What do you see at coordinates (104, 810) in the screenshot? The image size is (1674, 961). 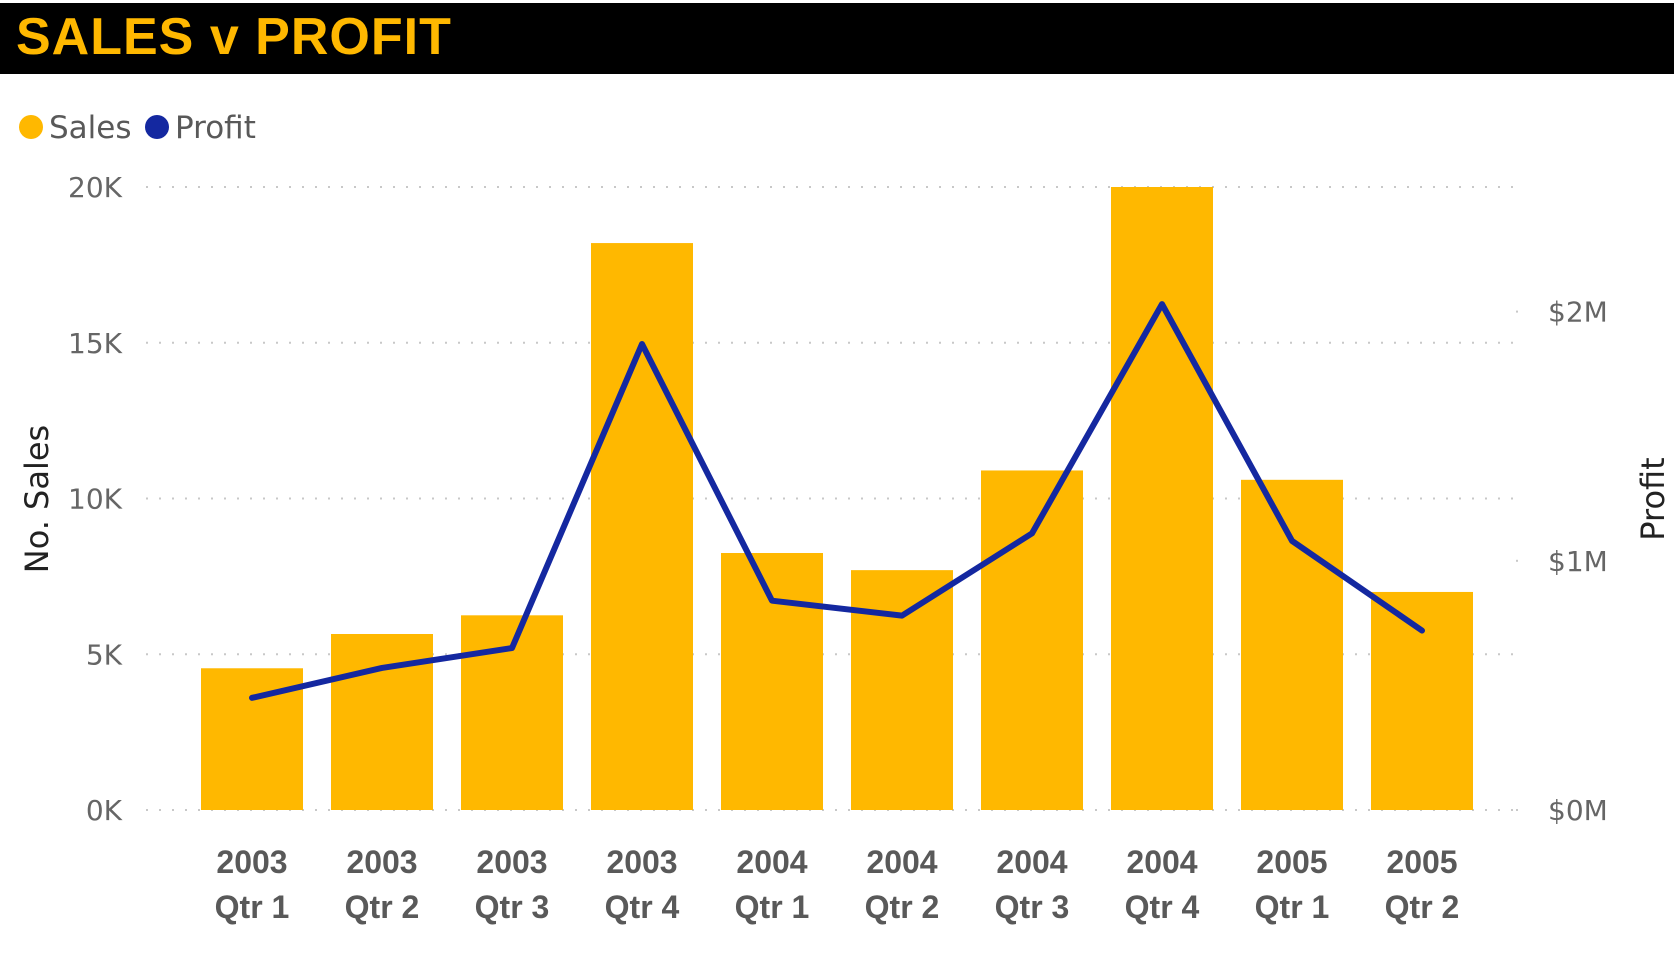 I see `y-left-tick-label: 0K` at bounding box center [104, 810].